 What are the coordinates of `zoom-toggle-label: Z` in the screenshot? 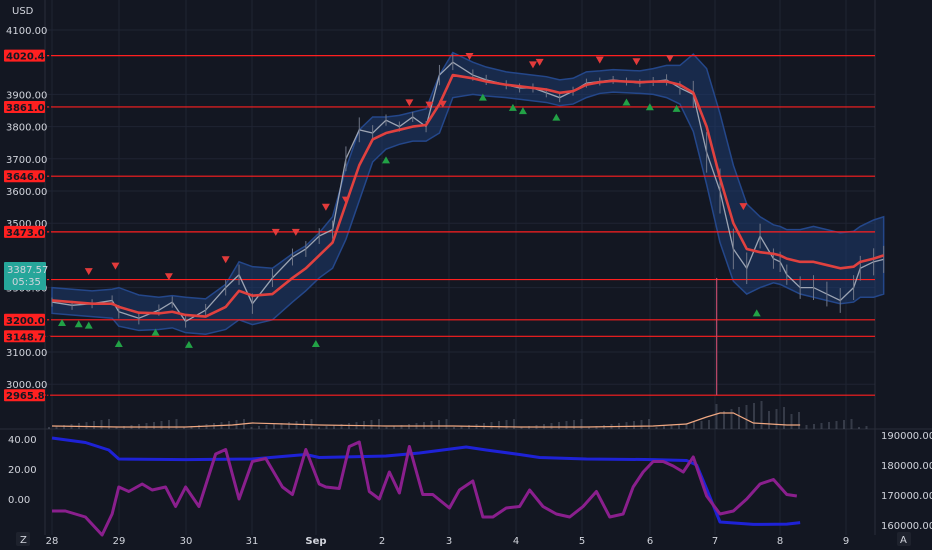 It's located at (23, 540).